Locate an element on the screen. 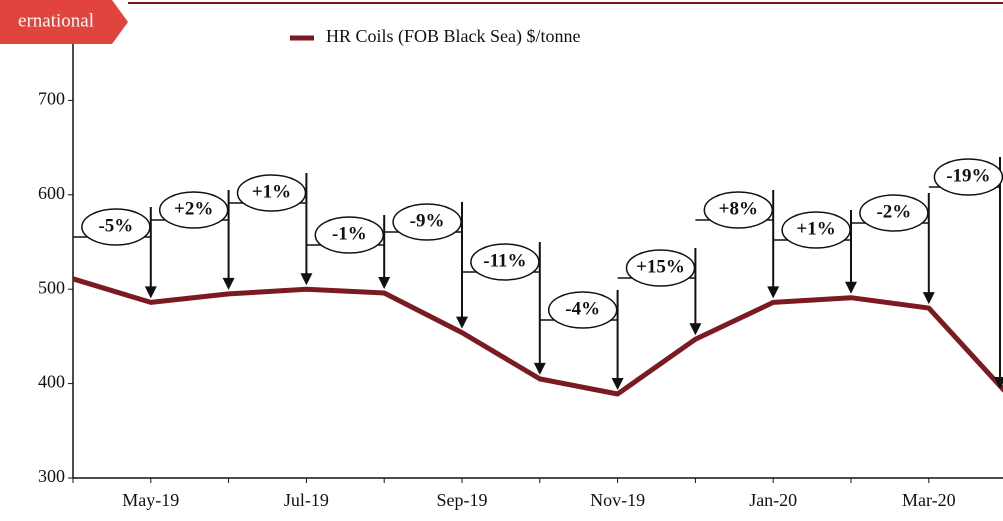 This screenshot has width=1003, height=521. callout-label: +15% is located at coordinates (660, 266).